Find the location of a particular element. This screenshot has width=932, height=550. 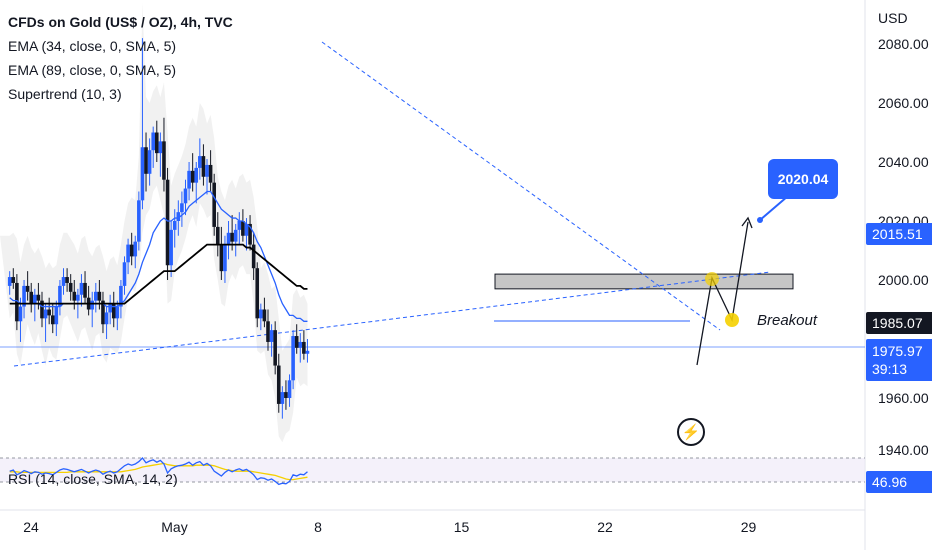

lightning-icon: ⚡ is located at coordinates (691, 432).